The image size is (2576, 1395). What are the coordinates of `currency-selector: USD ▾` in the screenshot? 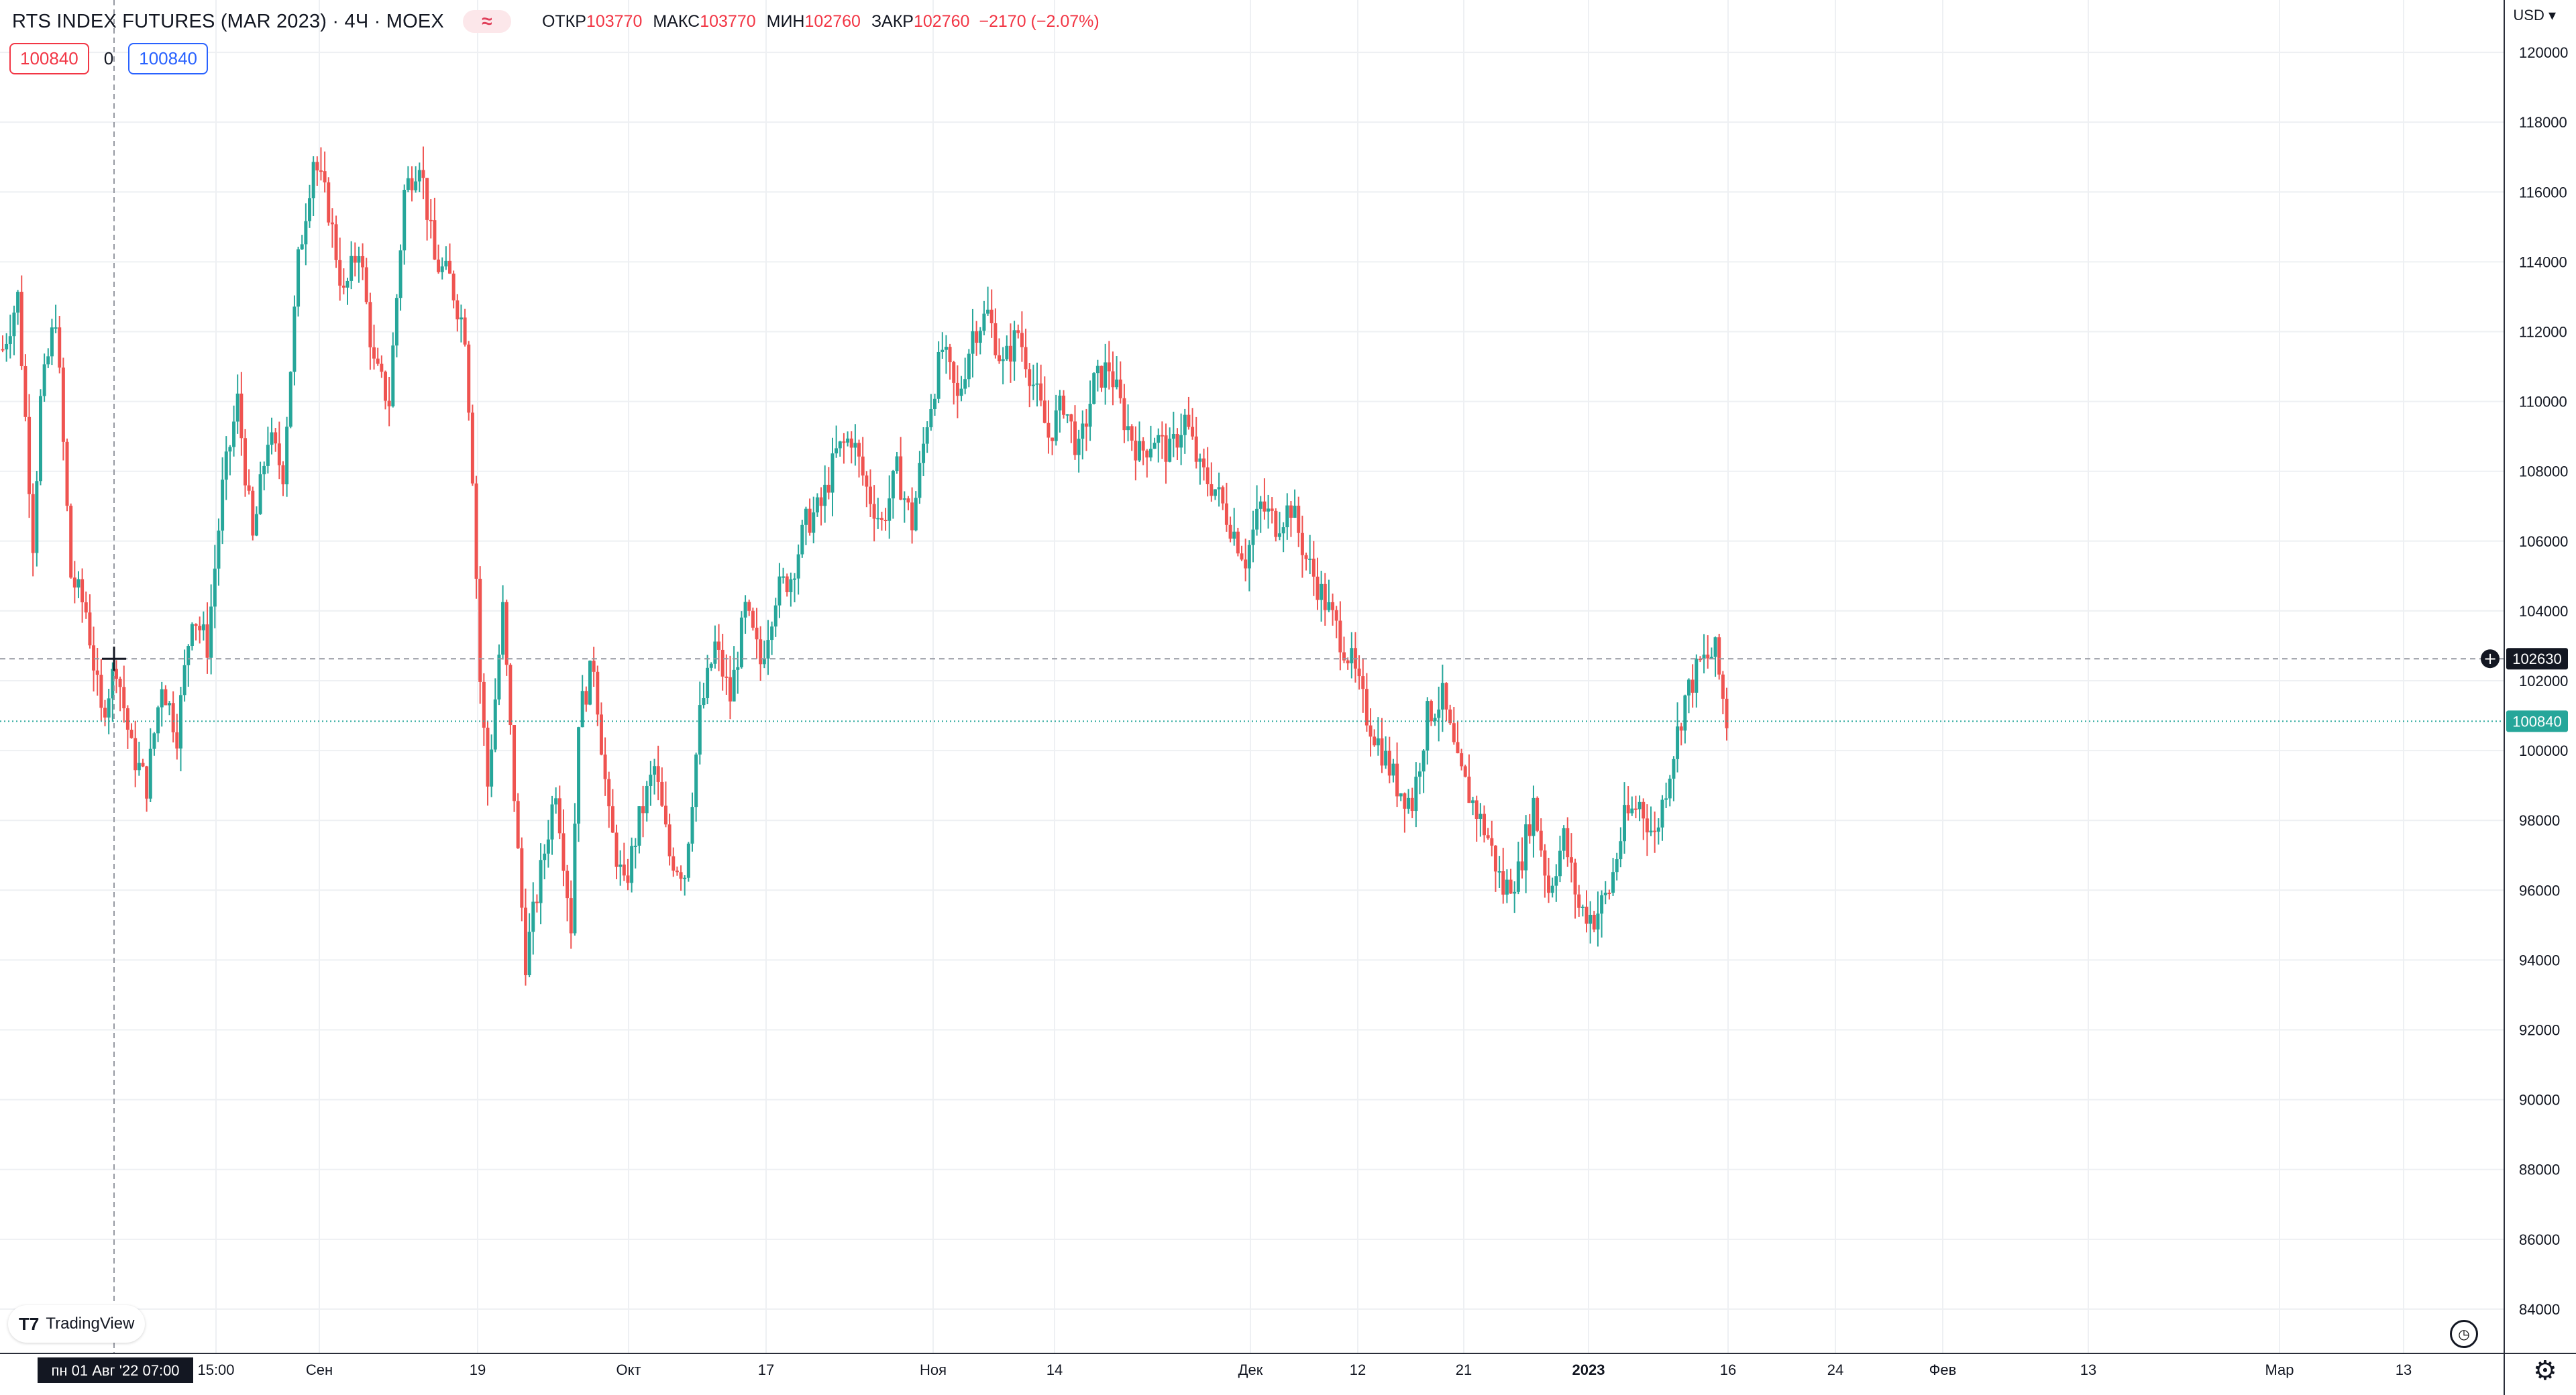 It's located at (2534, 15).